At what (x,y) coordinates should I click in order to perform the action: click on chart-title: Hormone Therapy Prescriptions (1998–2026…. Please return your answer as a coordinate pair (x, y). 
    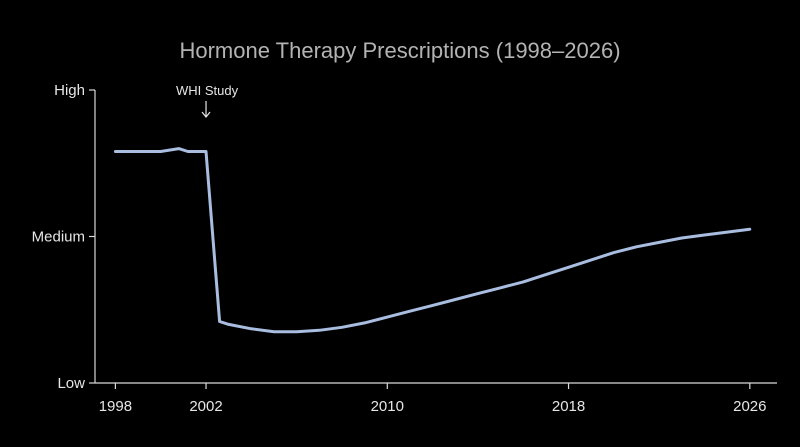
    Looking at the image, I should click on (399, 50).